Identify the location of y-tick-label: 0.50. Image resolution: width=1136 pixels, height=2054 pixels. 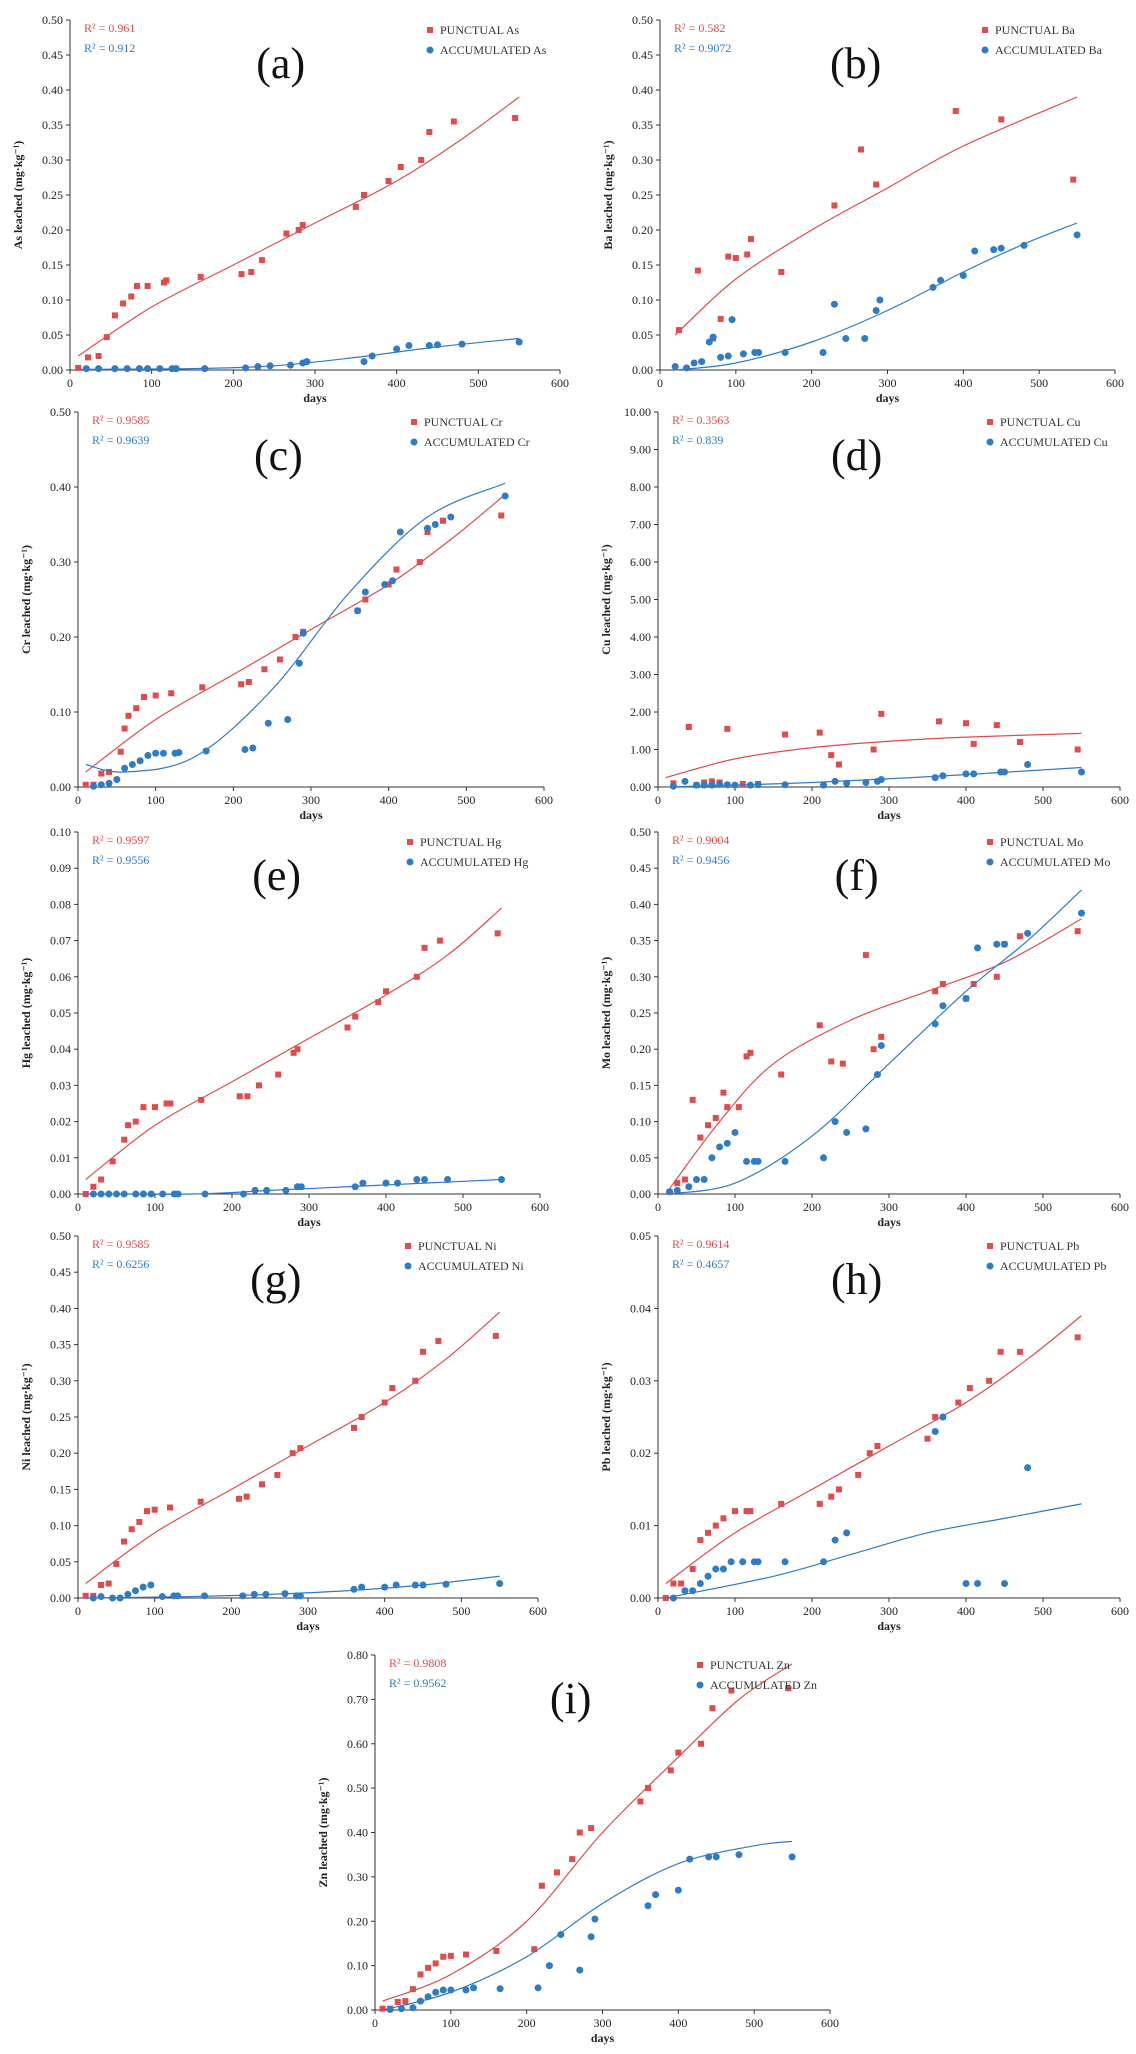
(640, 832).